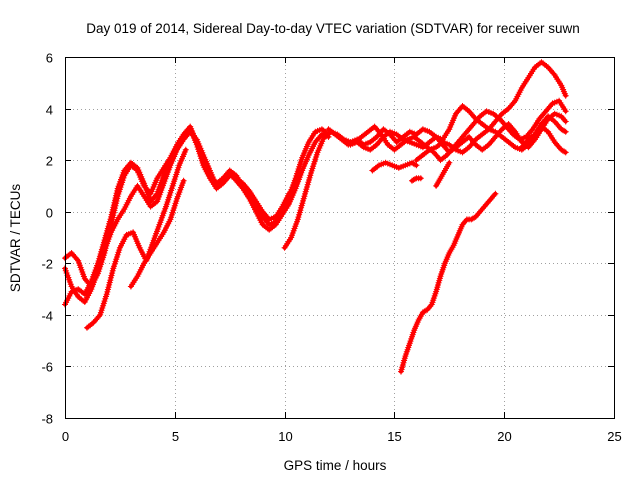  What do you see at coordinates (15, 238) in the screenshot?
I see `y-axis-label: SDTVAR / TECUs` at bounding box center [15, 238].